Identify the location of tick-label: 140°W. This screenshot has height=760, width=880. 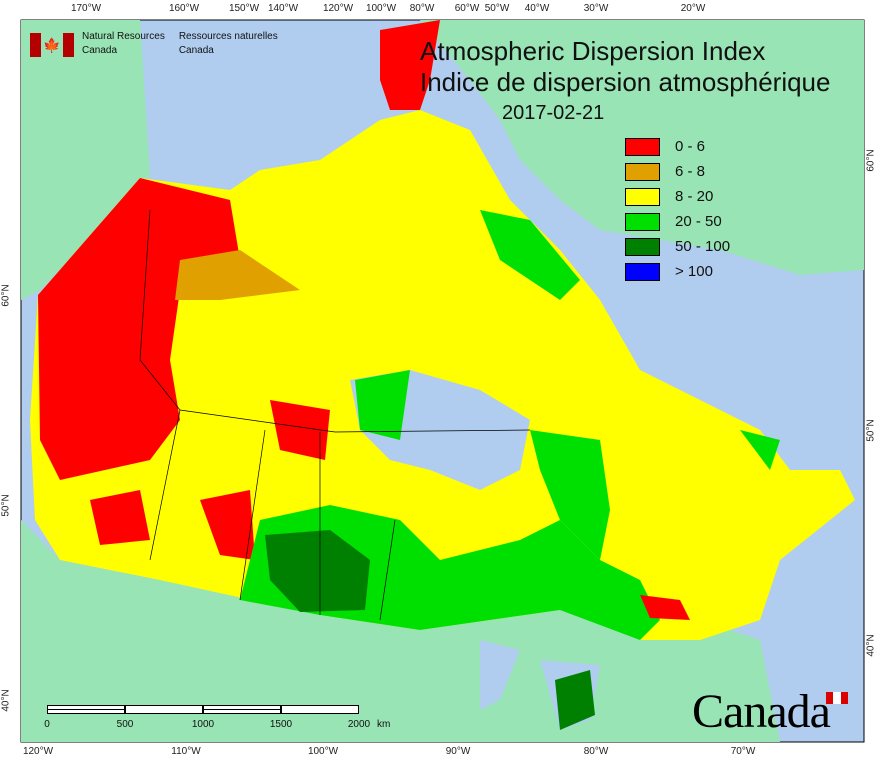
(283, 8).